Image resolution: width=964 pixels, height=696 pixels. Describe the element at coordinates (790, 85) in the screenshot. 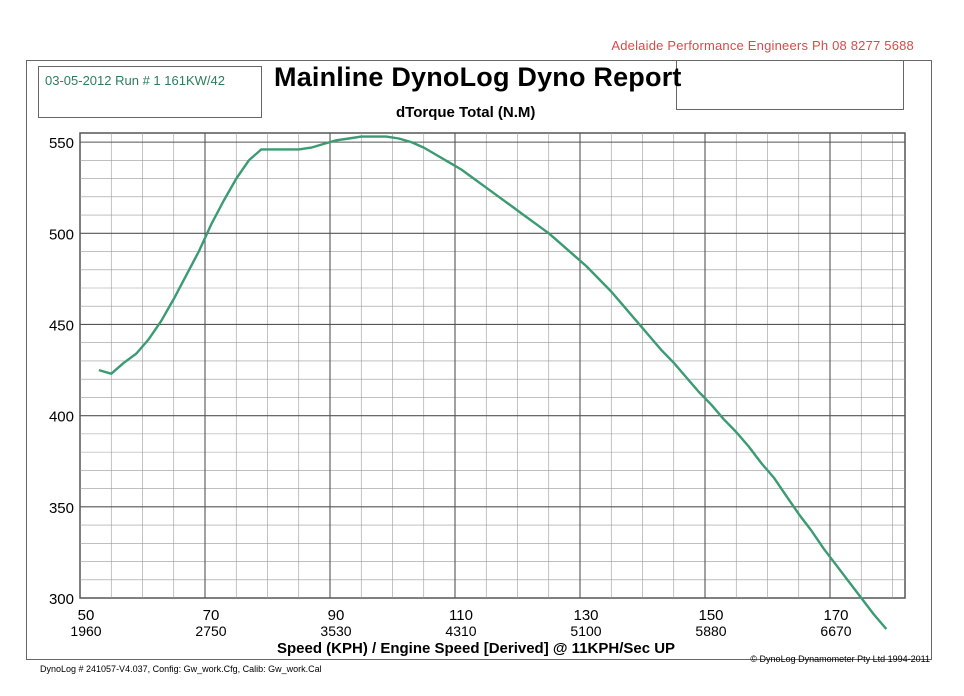

I see `notes-box` at that location.